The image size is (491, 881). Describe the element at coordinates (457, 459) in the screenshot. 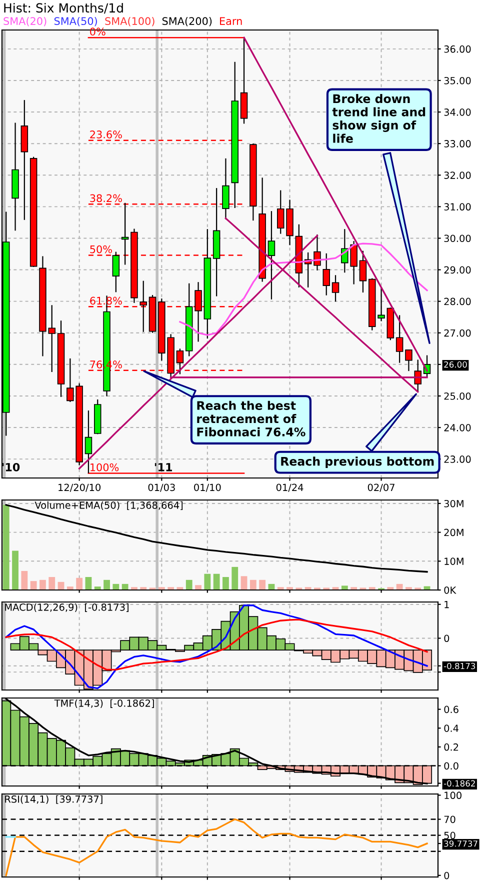

I see `y-tick-label: 23.00` at that location.